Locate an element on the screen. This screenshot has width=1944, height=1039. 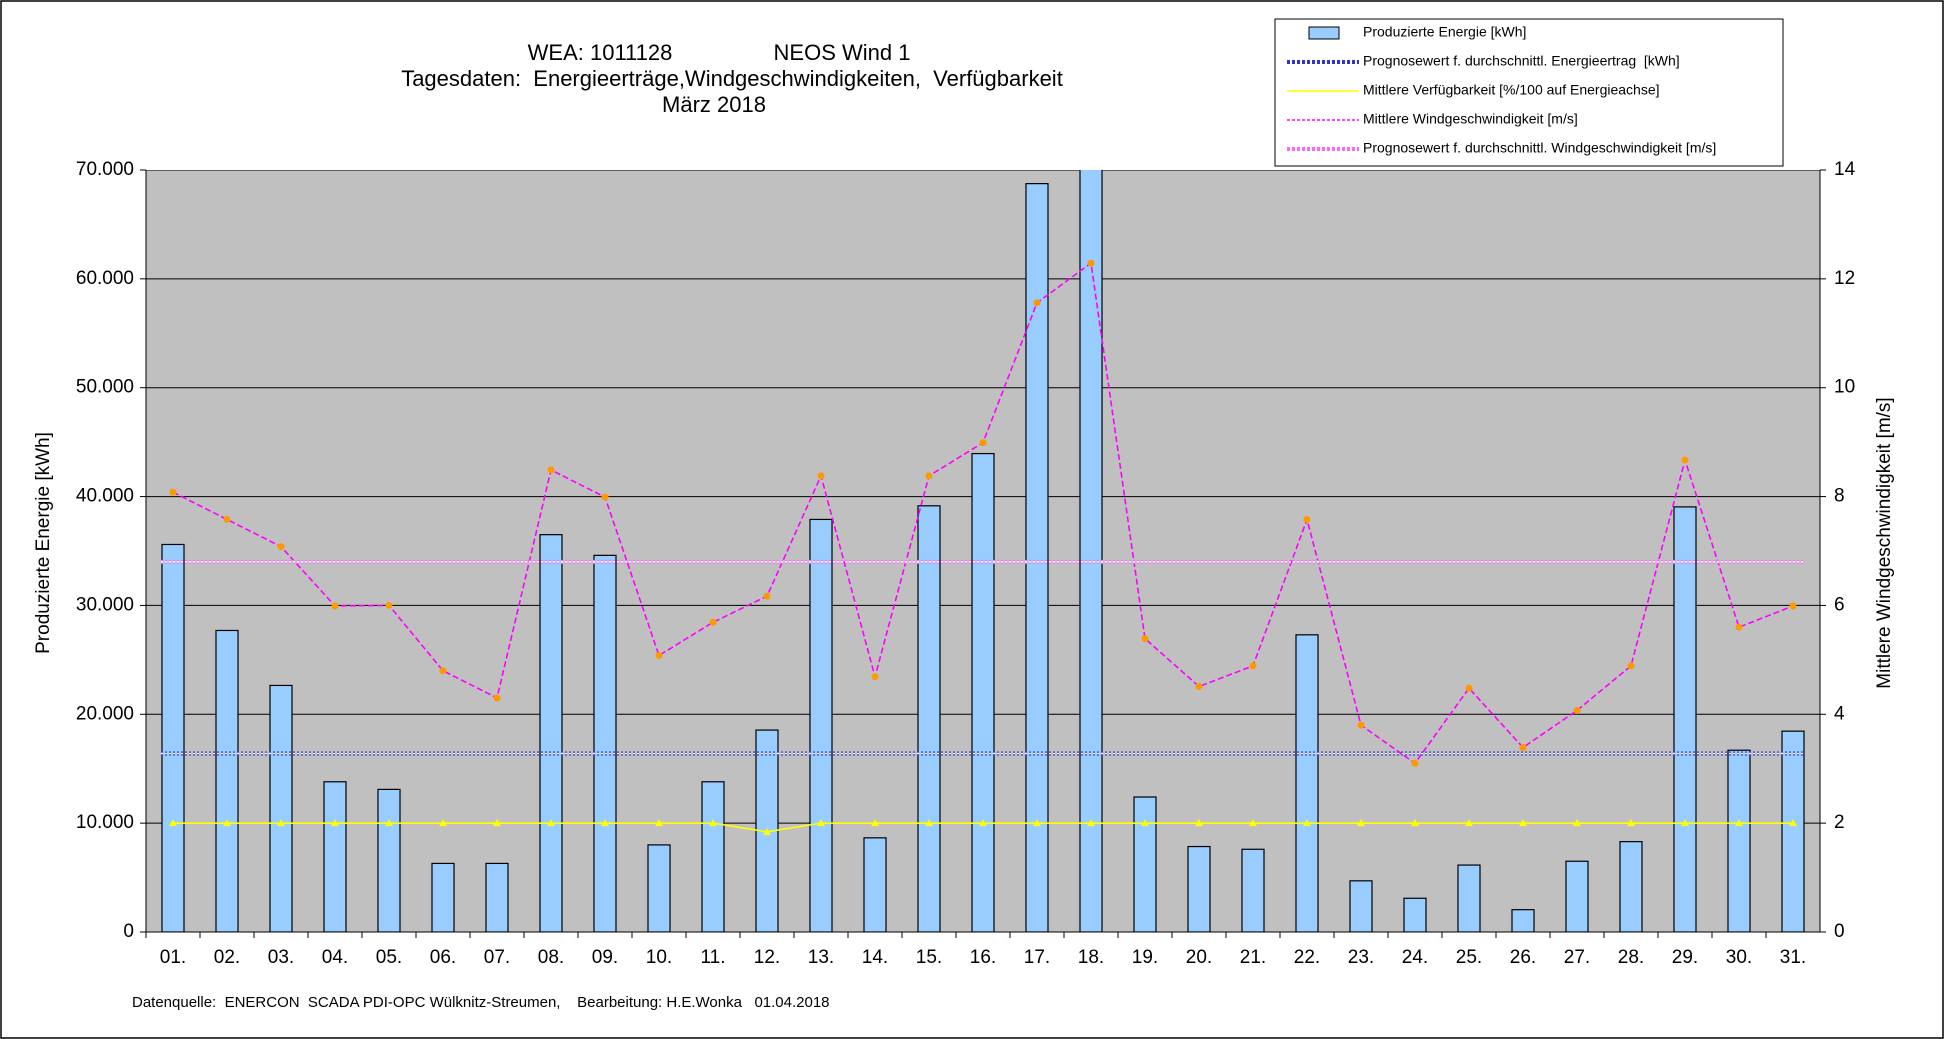
legend is located at coordinates (1529, 92).